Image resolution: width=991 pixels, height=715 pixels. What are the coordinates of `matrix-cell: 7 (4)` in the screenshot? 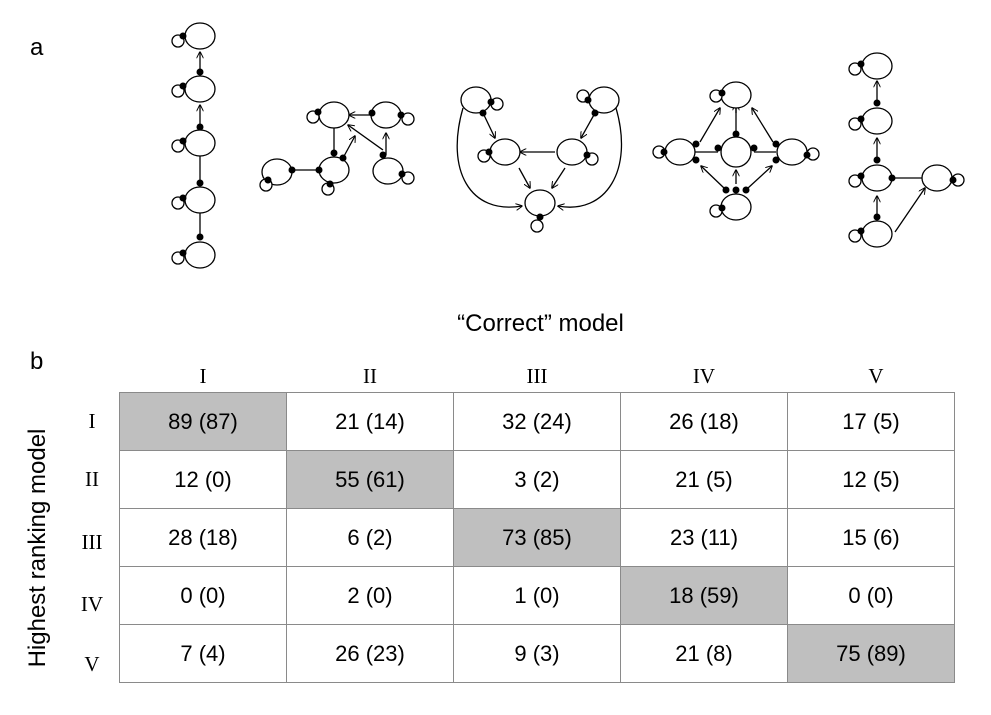 It's located at (203, 653).